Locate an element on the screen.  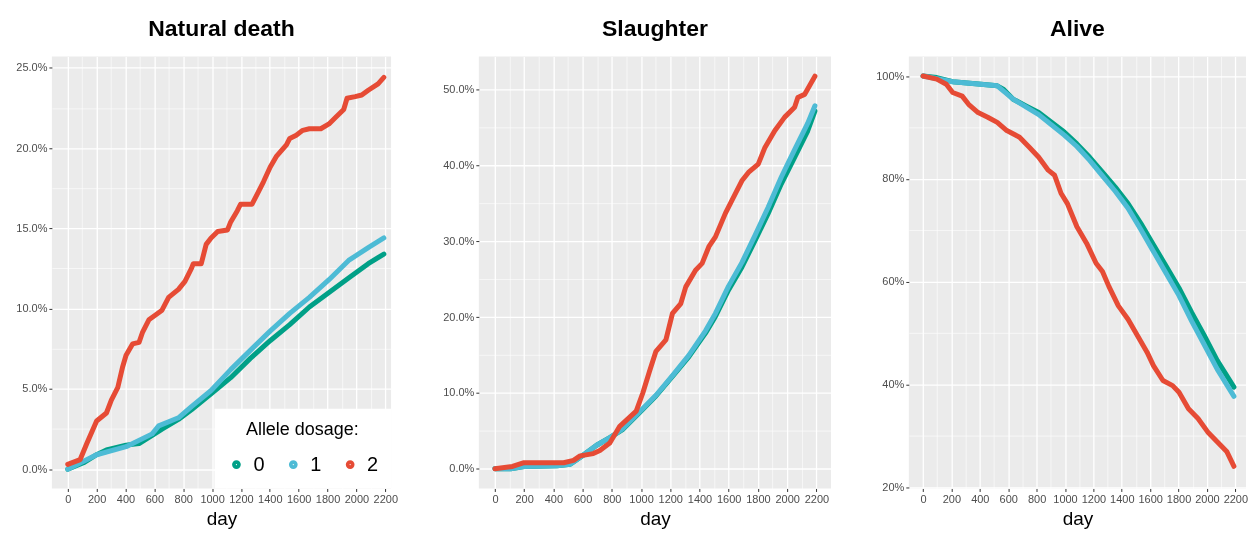
y-tick-label: 40.0% is located at coordinates (459, 165).